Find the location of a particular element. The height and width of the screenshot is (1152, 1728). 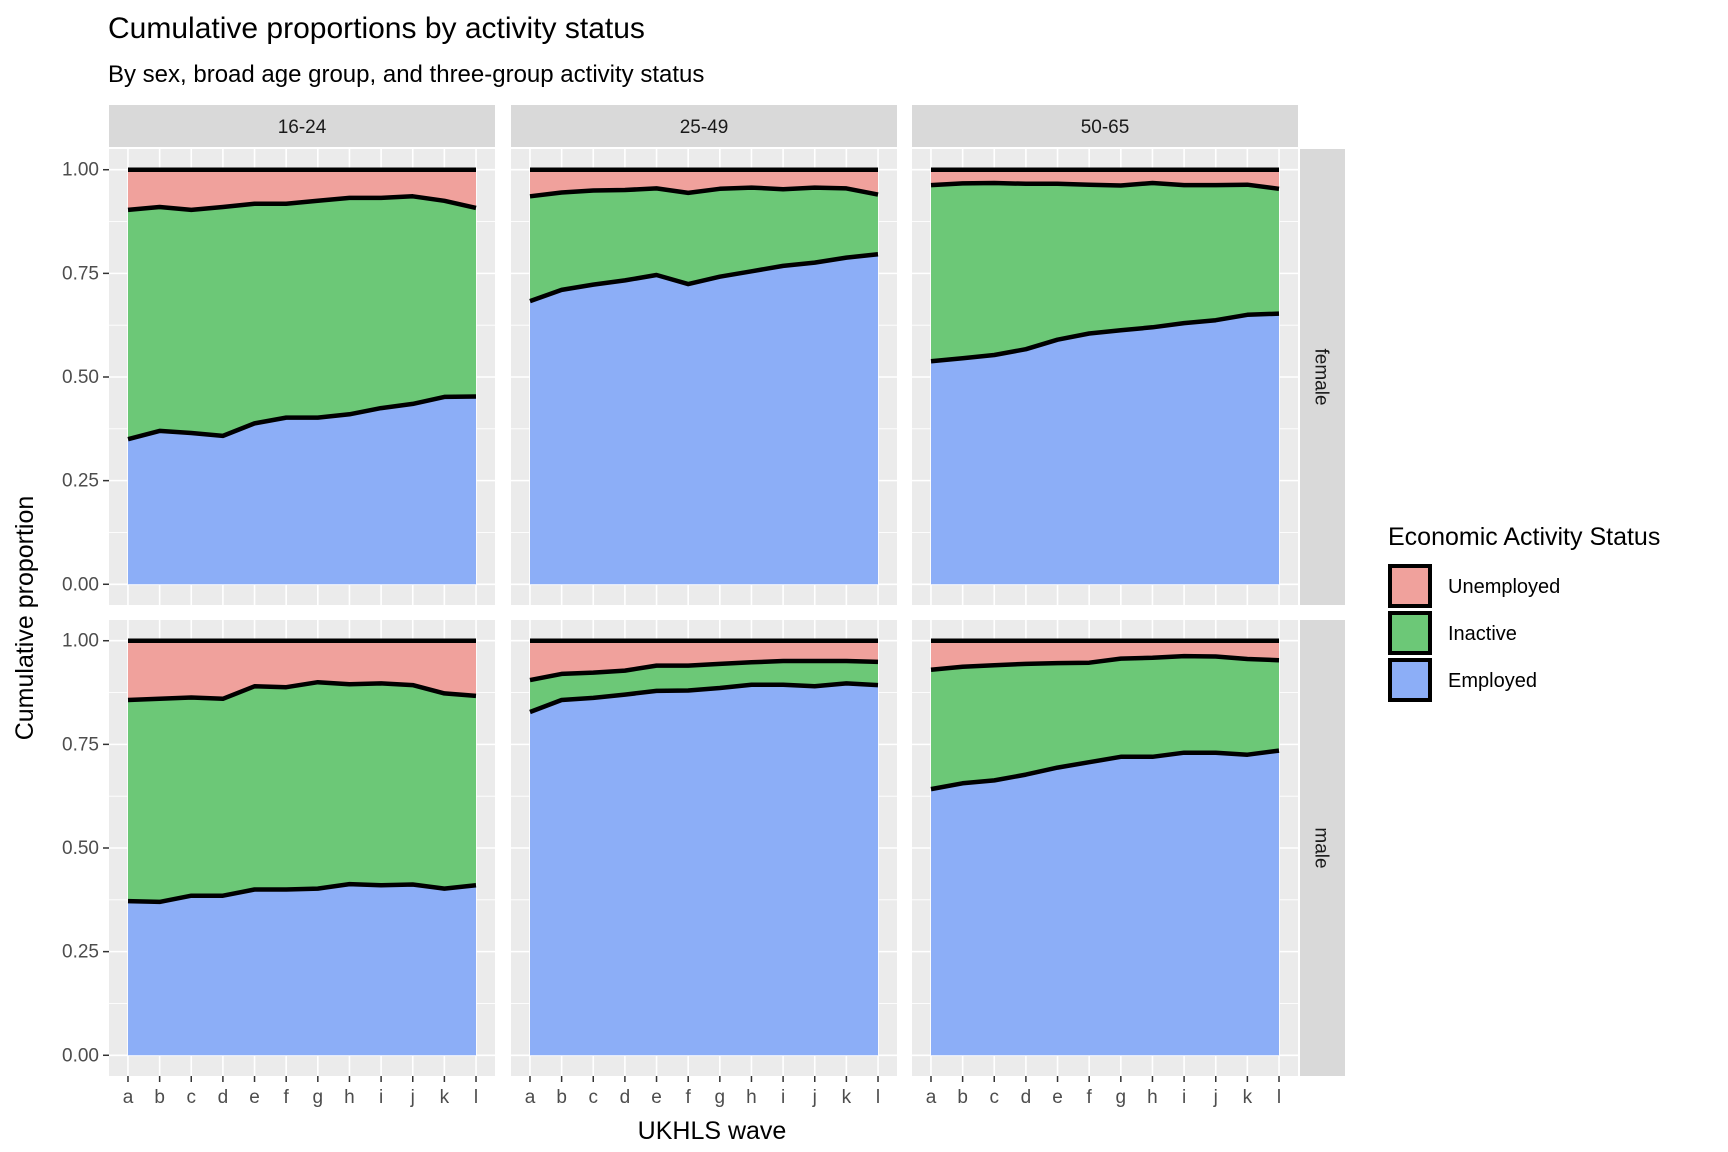

facet-strip-label: male is located at coordinates (1321, 847).